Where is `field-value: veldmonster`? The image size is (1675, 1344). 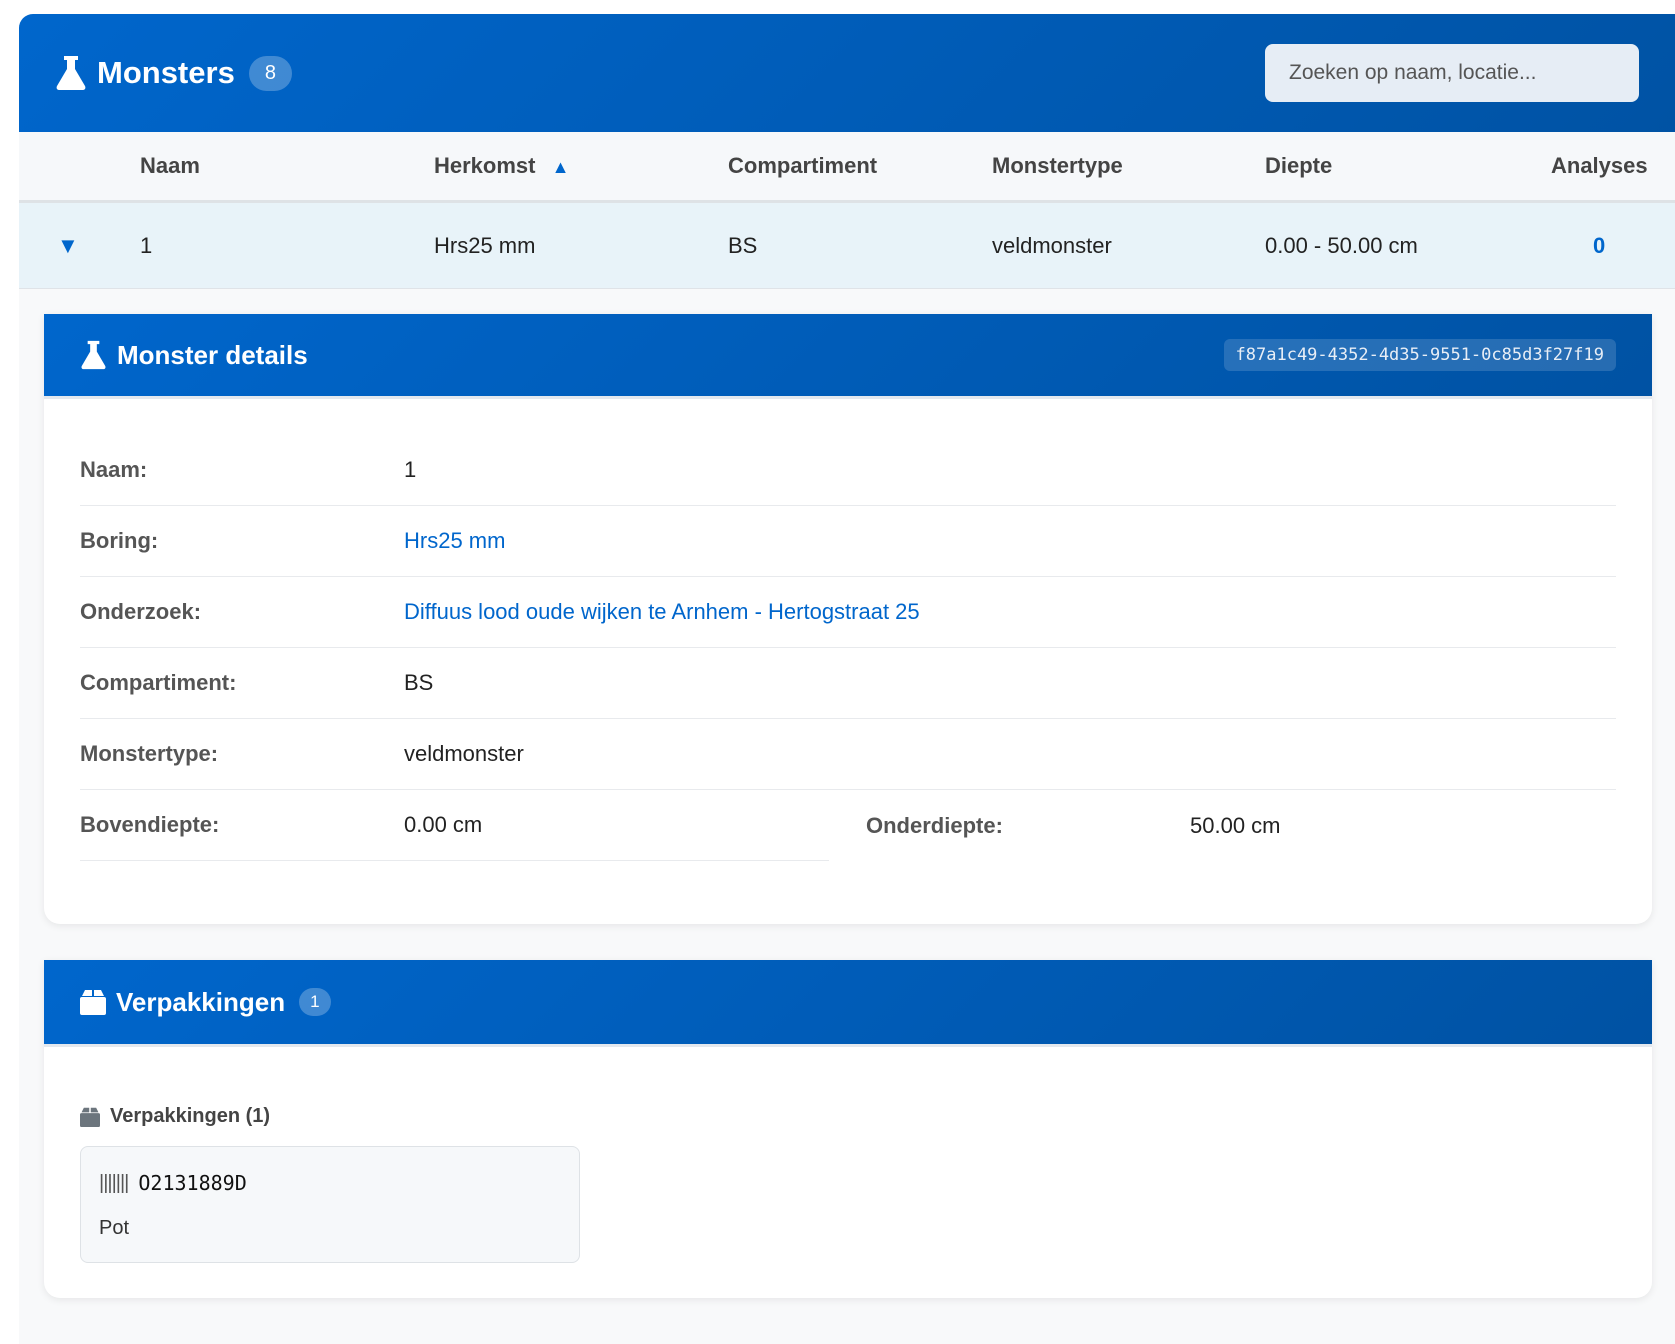
field-value: veldmonster is located at coordinates (464, 753).